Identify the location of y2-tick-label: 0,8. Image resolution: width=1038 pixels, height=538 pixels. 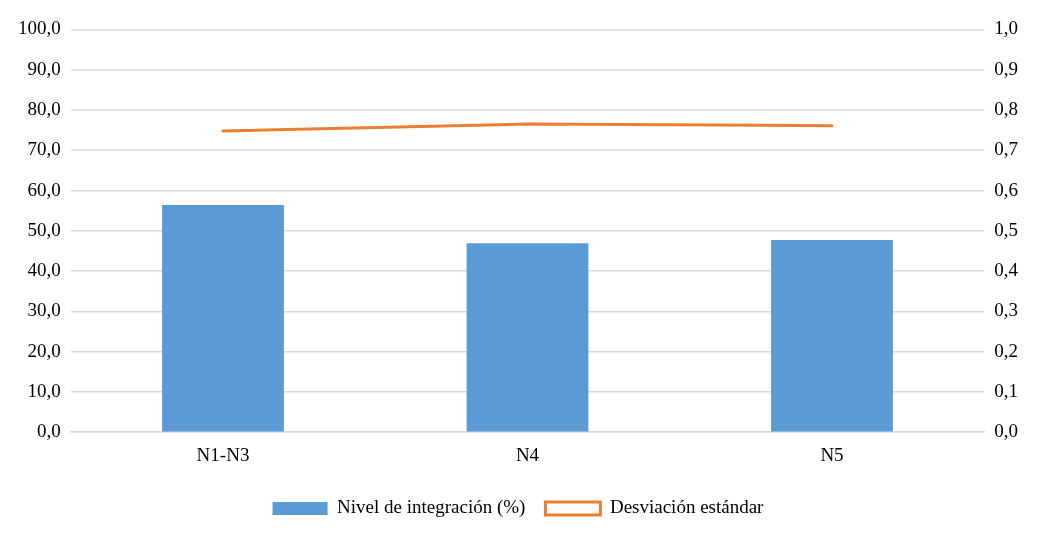
(1006, 108).